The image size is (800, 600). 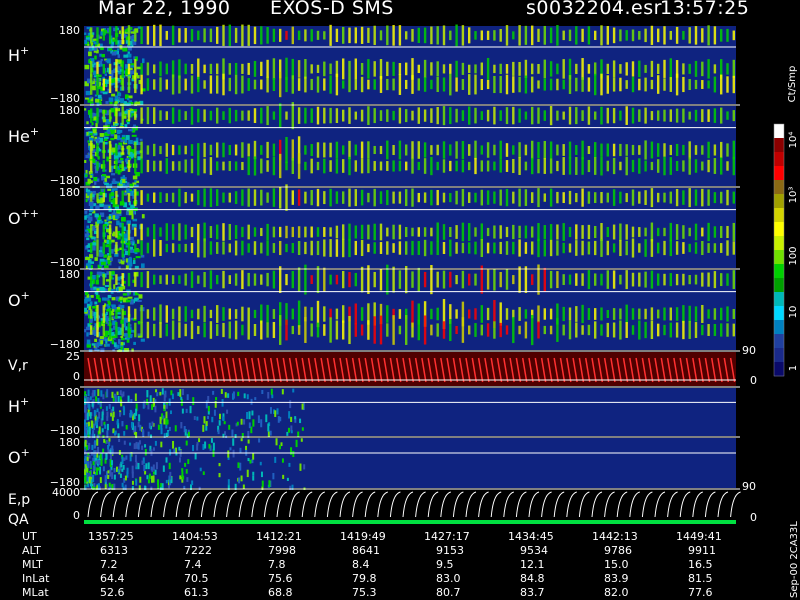 What do you see at coordinates (363, 536) in the screenshot?
I see `ephemeris-value: 1419:49` at bounding box center [363, 536].